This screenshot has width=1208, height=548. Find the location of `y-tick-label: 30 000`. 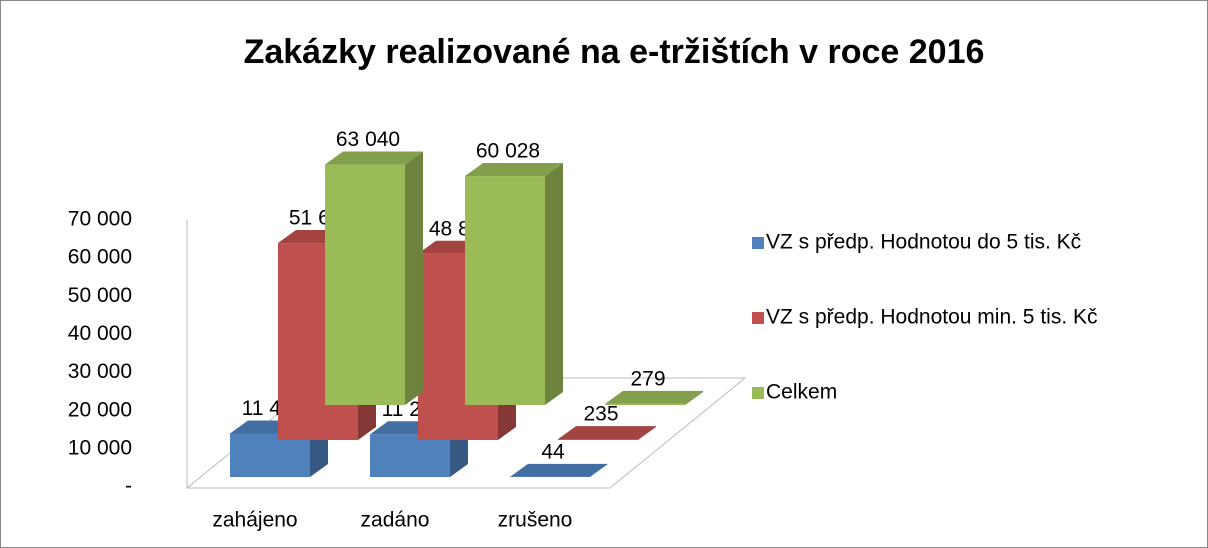

y-tick-label: 30 000 is located at coordinates (100, 371).